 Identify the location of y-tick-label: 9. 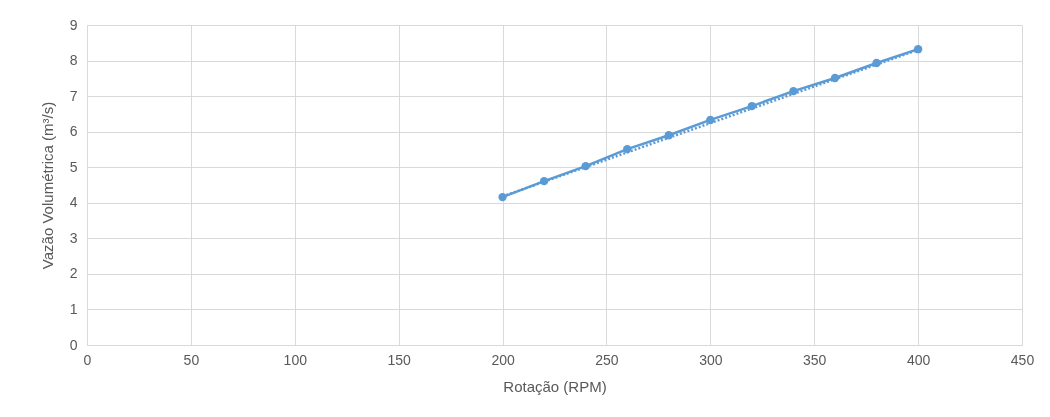
(73, 24).